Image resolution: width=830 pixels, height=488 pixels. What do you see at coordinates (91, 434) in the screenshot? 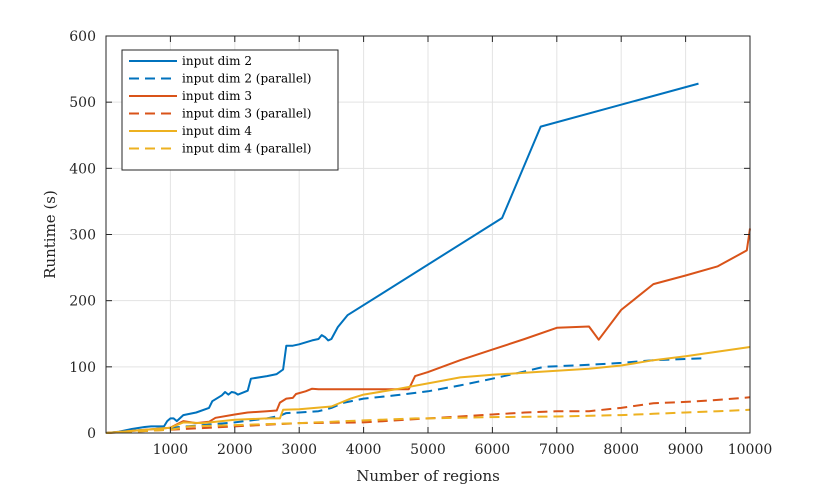
I see `y-tick-label: 0` at bounding box center [91, 434].